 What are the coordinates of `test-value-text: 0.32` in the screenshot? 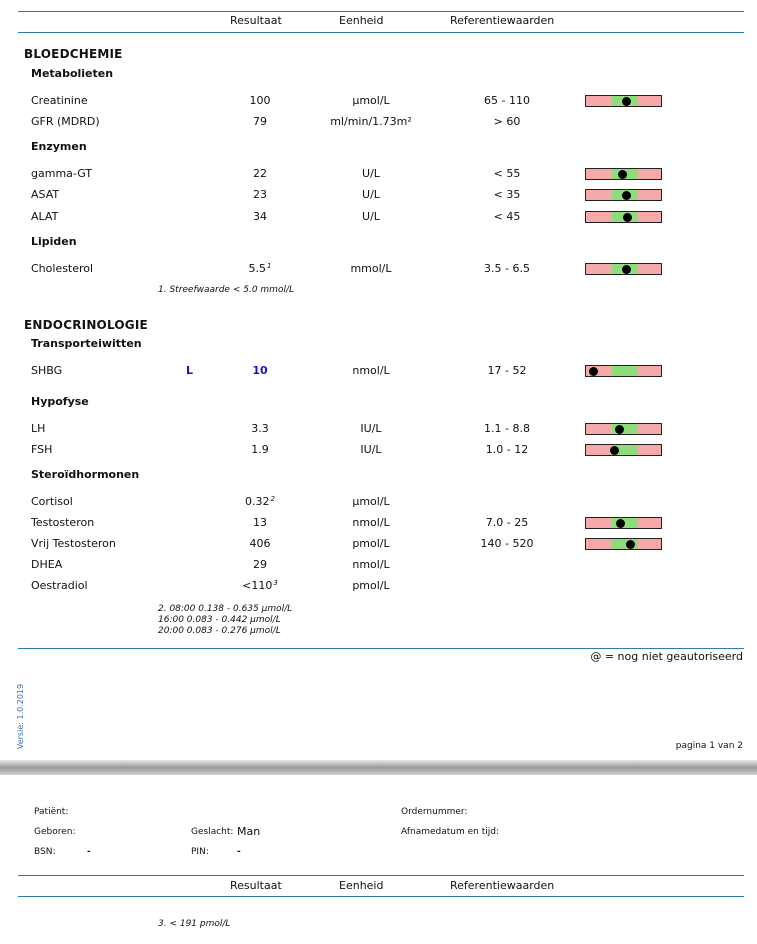 It's located at (257, 501).